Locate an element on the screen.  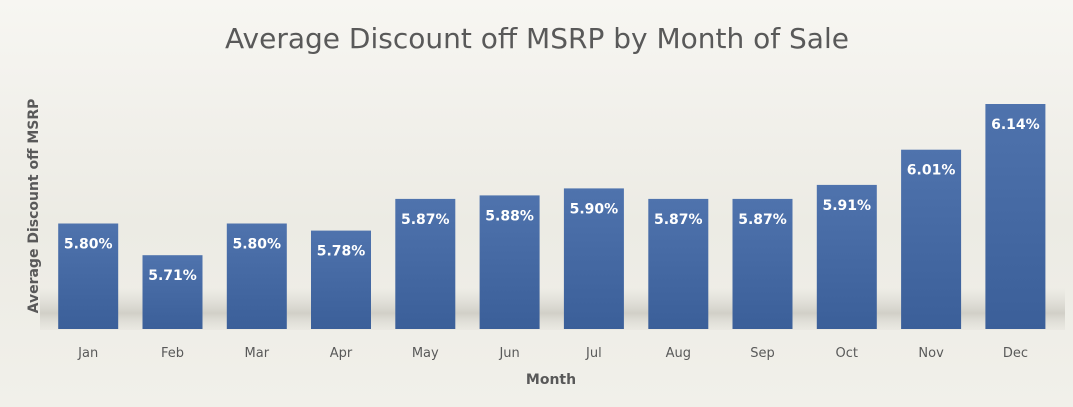
bar-may is located at coordinates (425, 263).